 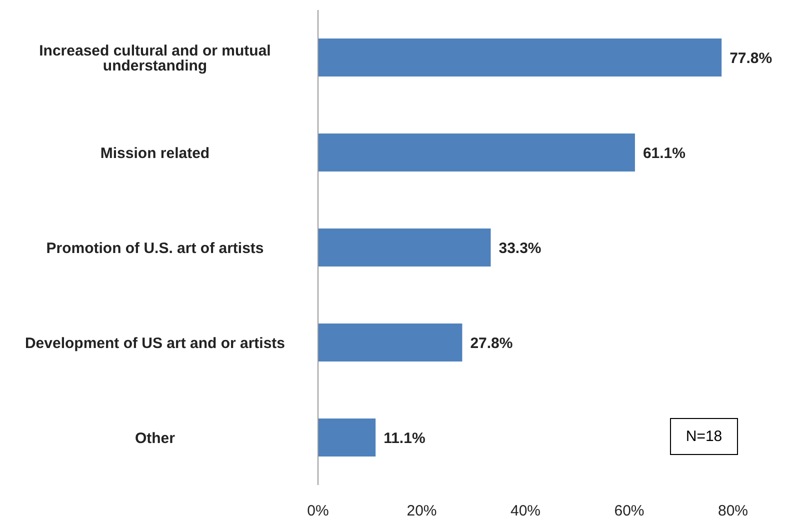 I want to click on x-tick-label: 20%, so click(x=421, y=511).